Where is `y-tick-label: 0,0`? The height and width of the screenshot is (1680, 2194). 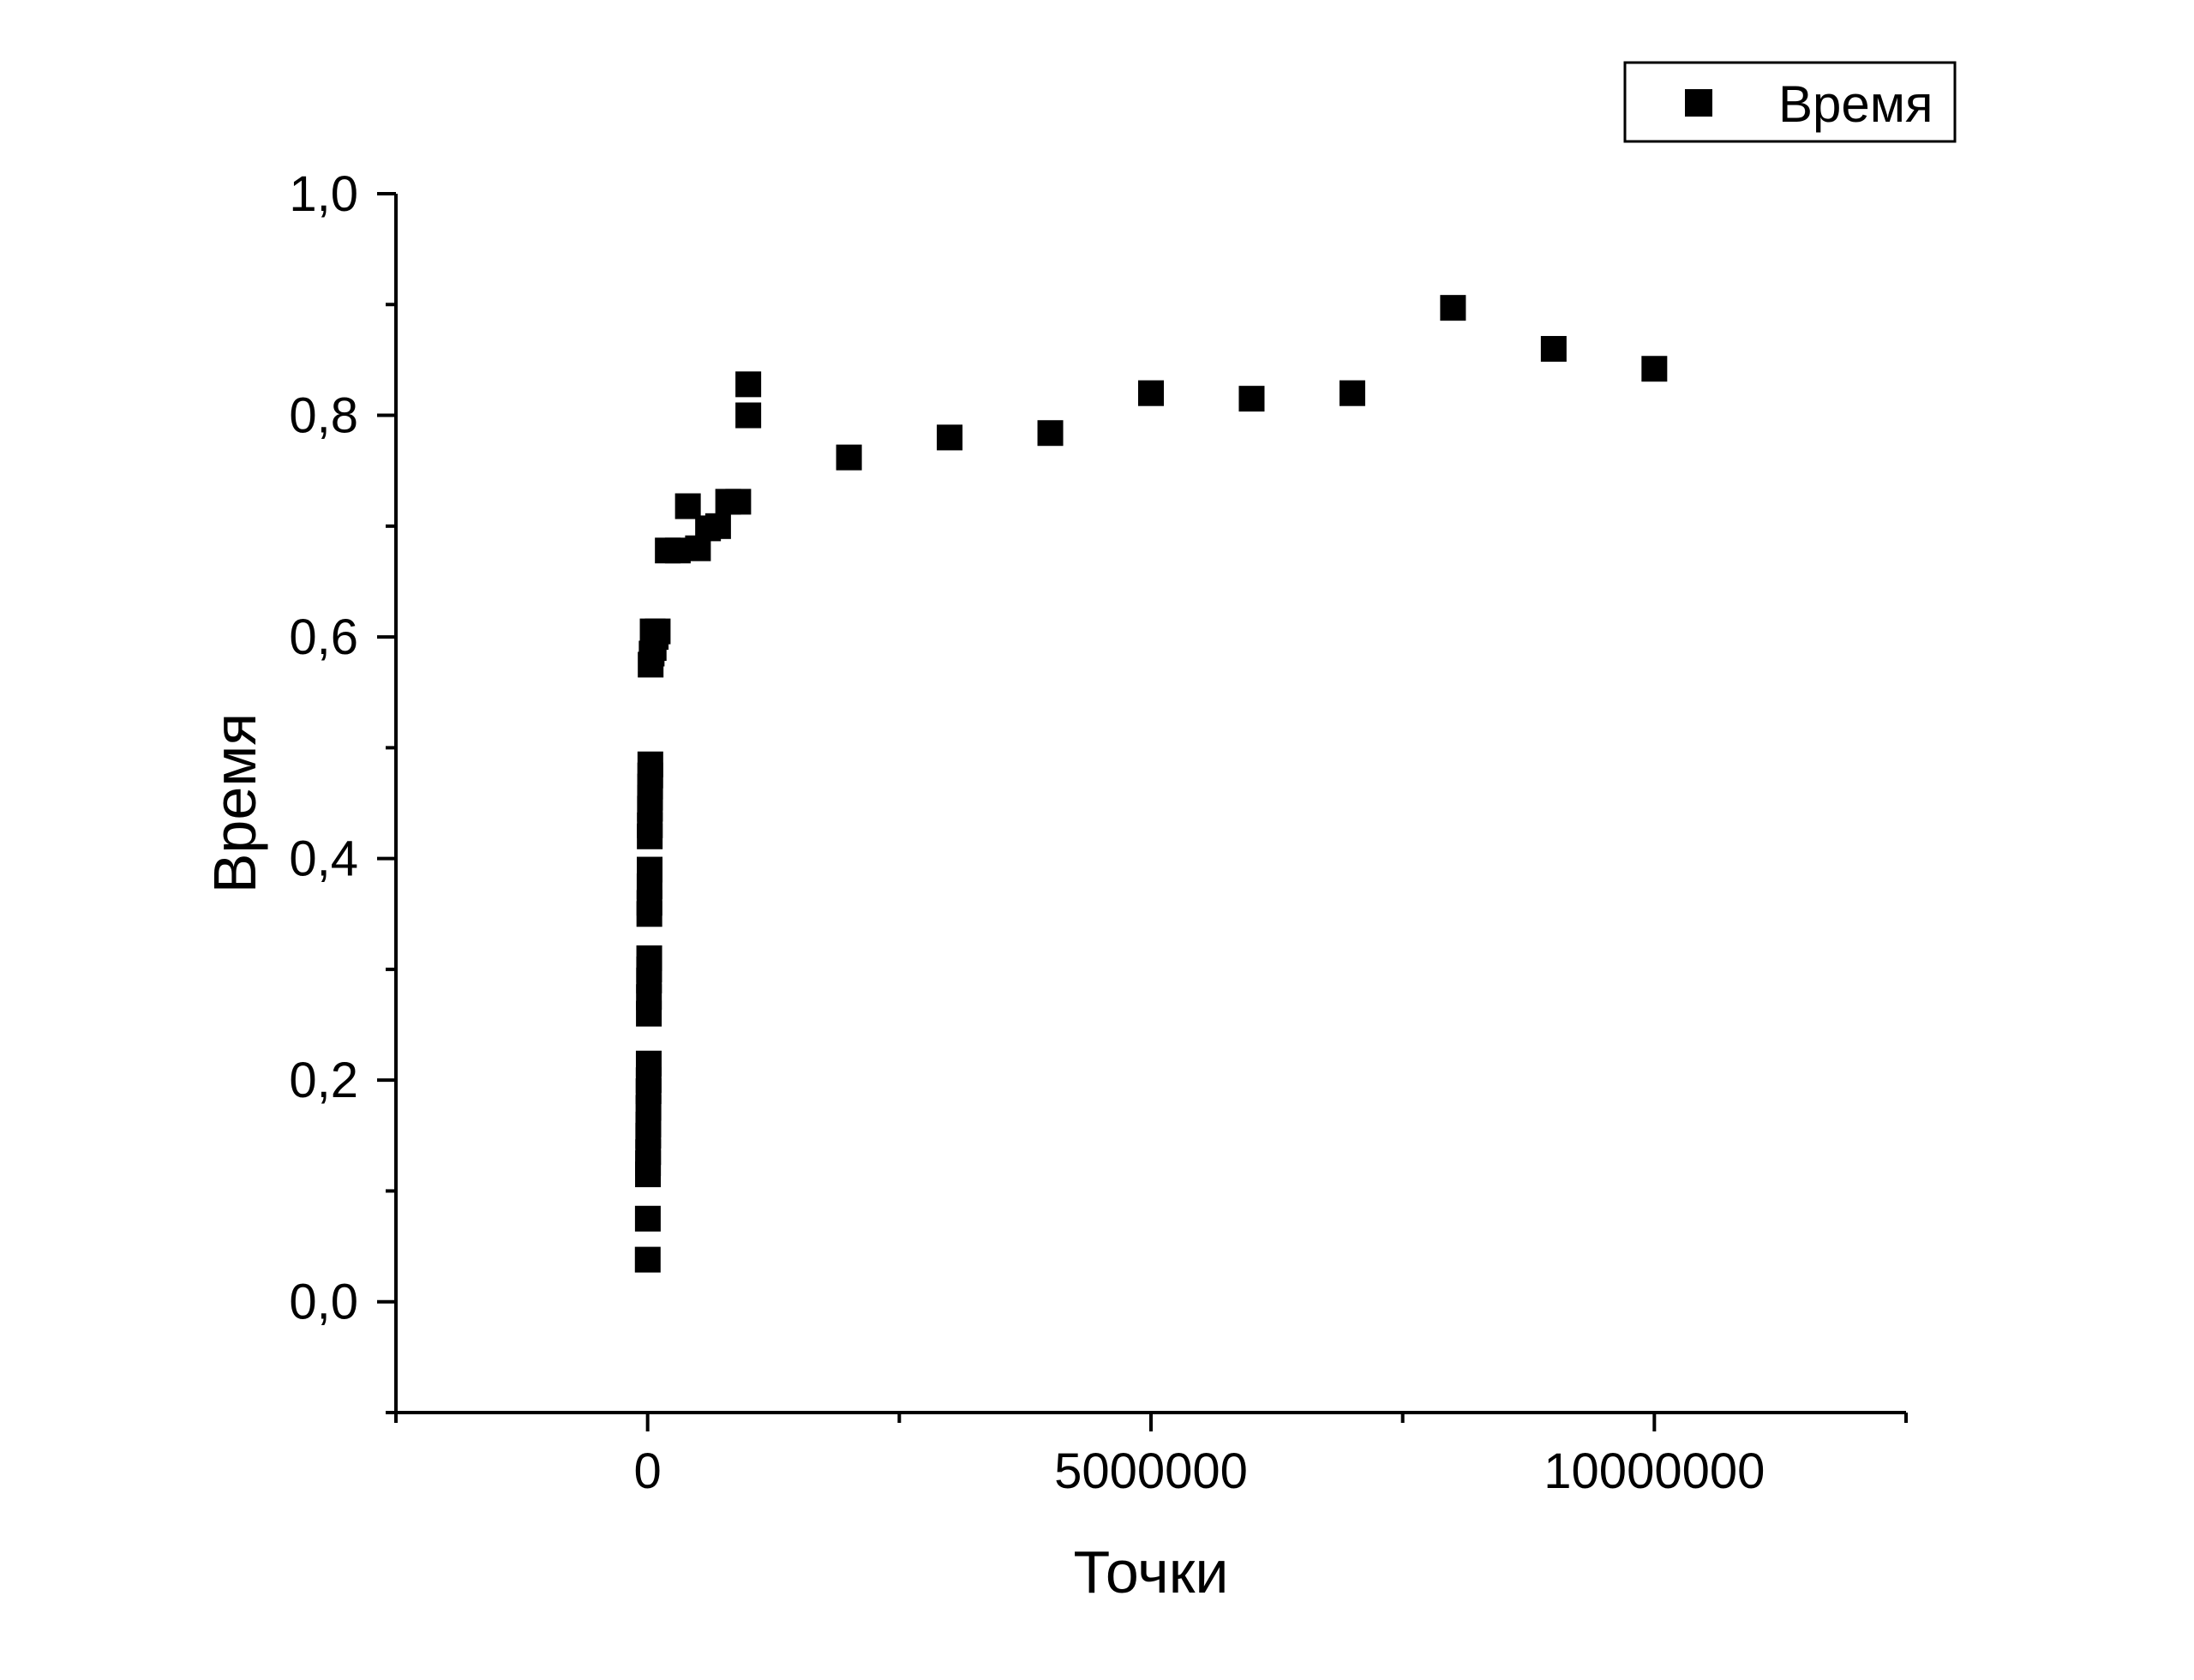
y-tick-label: 0,0 is located at coordinates (323, 1302).